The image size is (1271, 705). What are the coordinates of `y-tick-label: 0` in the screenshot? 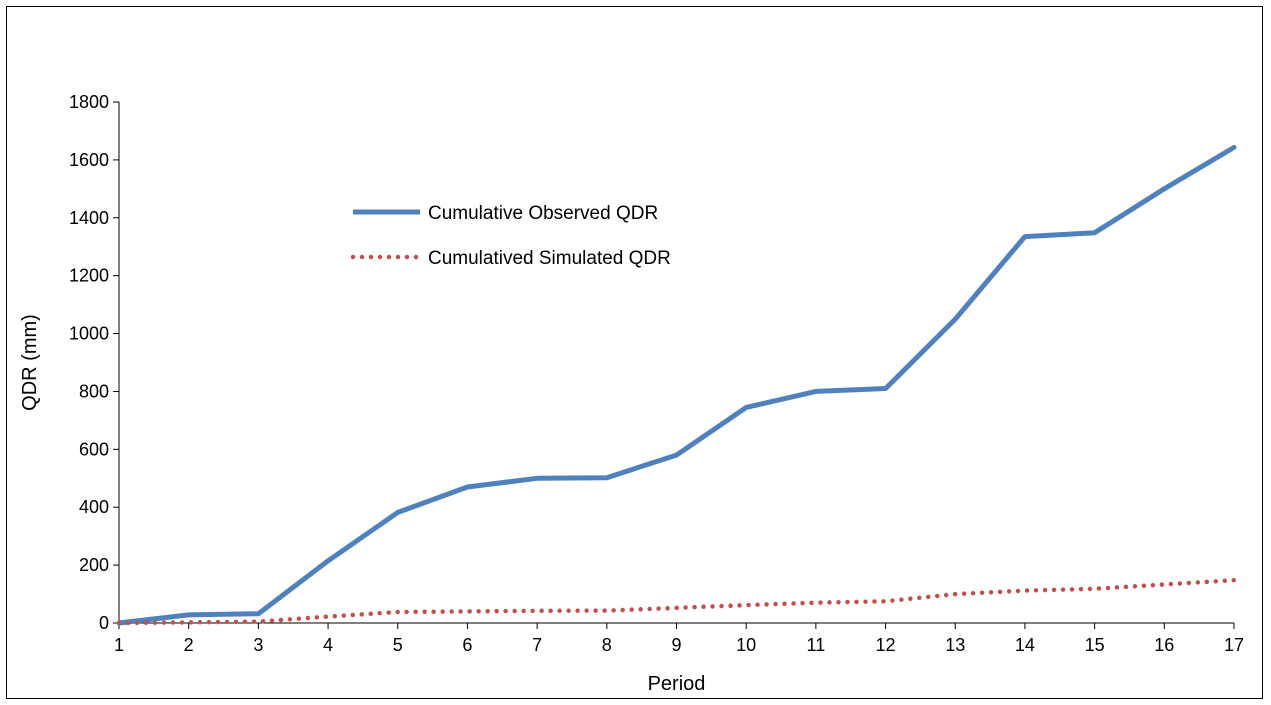 It's located at (104, 623).